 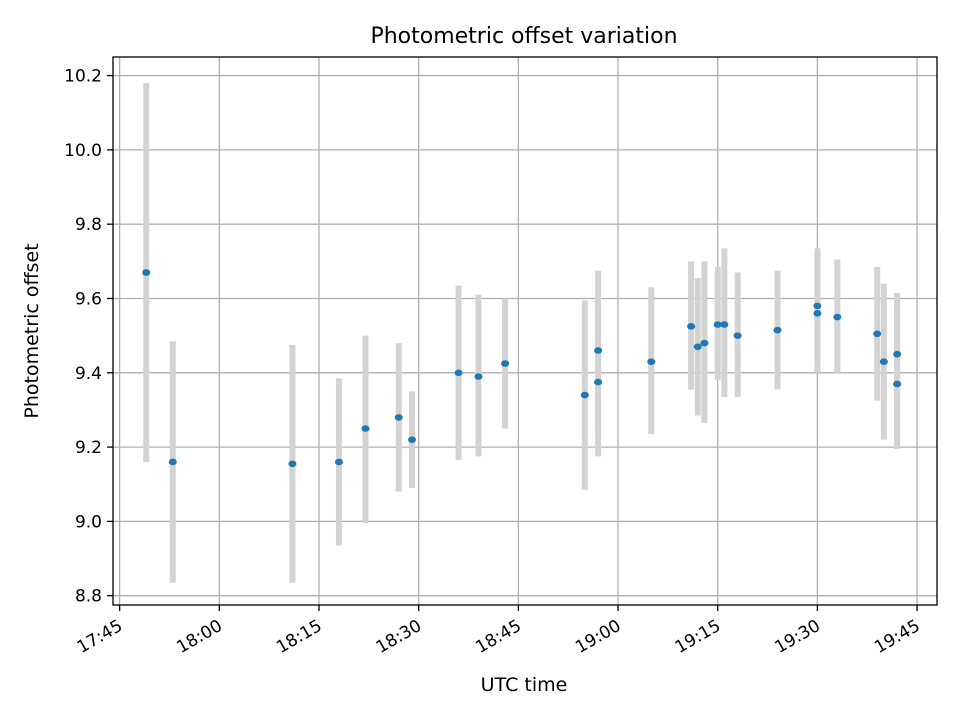 What do you see at coordinates (88, 299) in the screenshot?
I see `y-tick-label: 9.6` at bounding box center [88, 299].